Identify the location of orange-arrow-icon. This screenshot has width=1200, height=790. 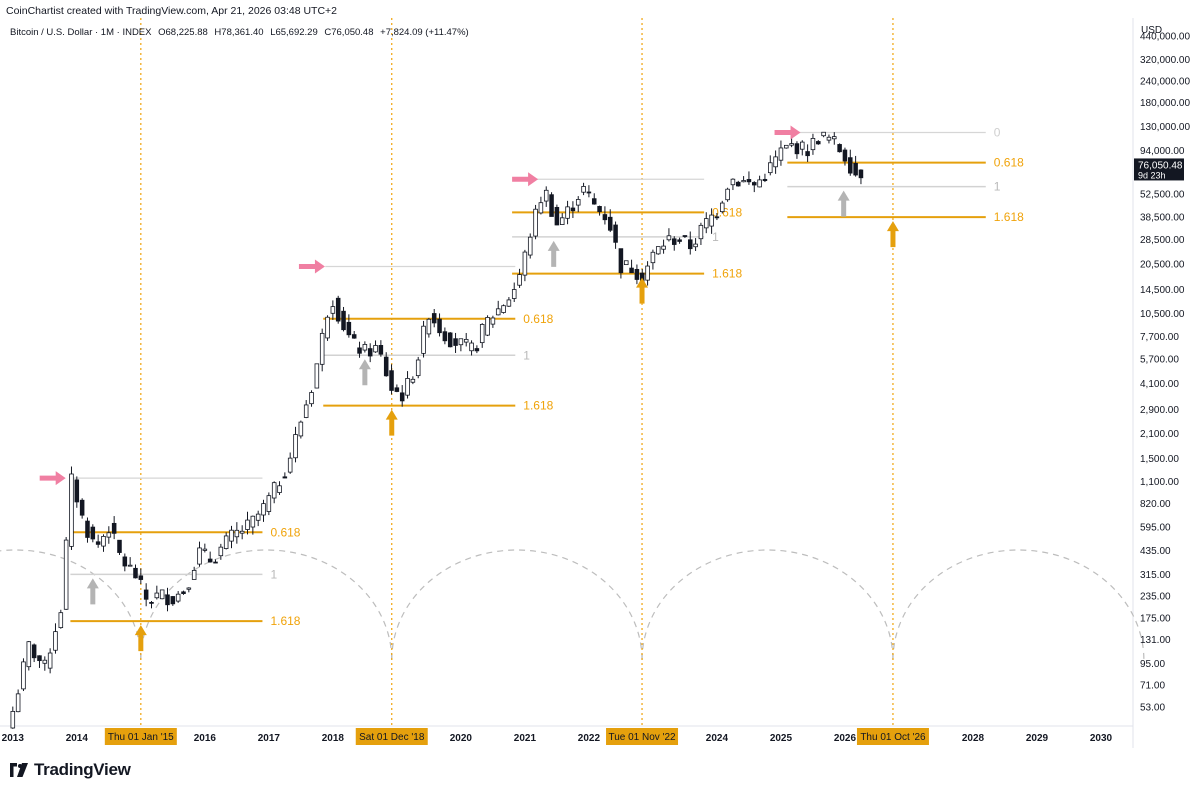
(140, 638).